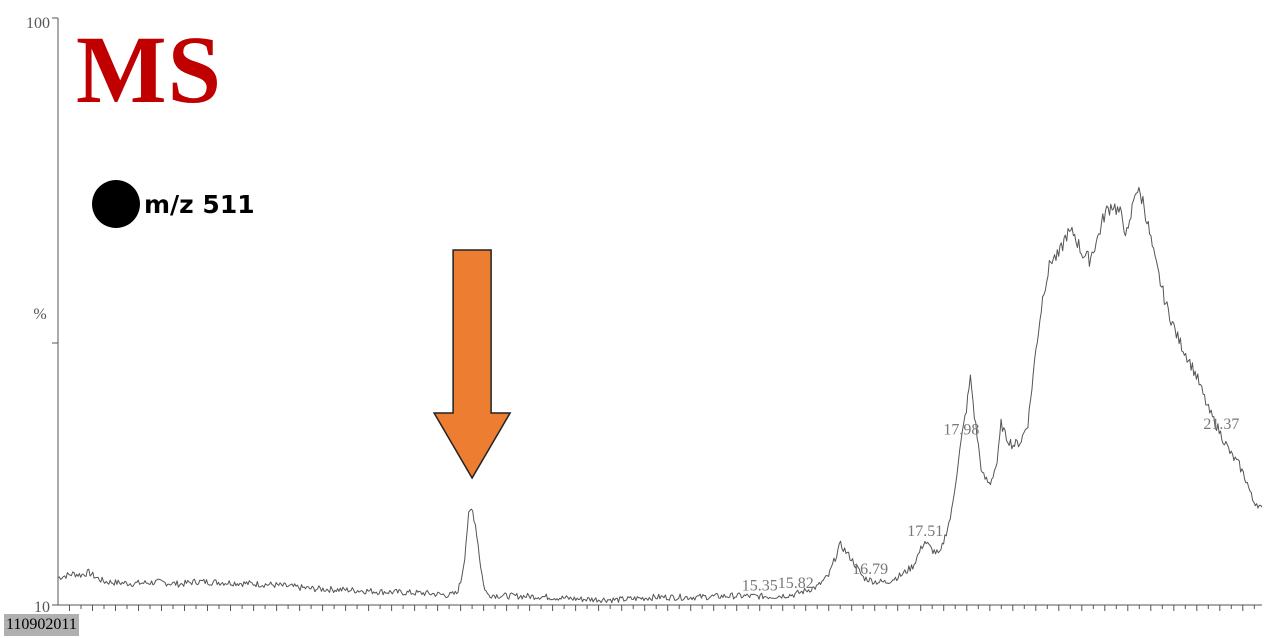  Describe the element at coordinates (870, 569) in the screenshot. I see `peak-label: 16.79` at that location.